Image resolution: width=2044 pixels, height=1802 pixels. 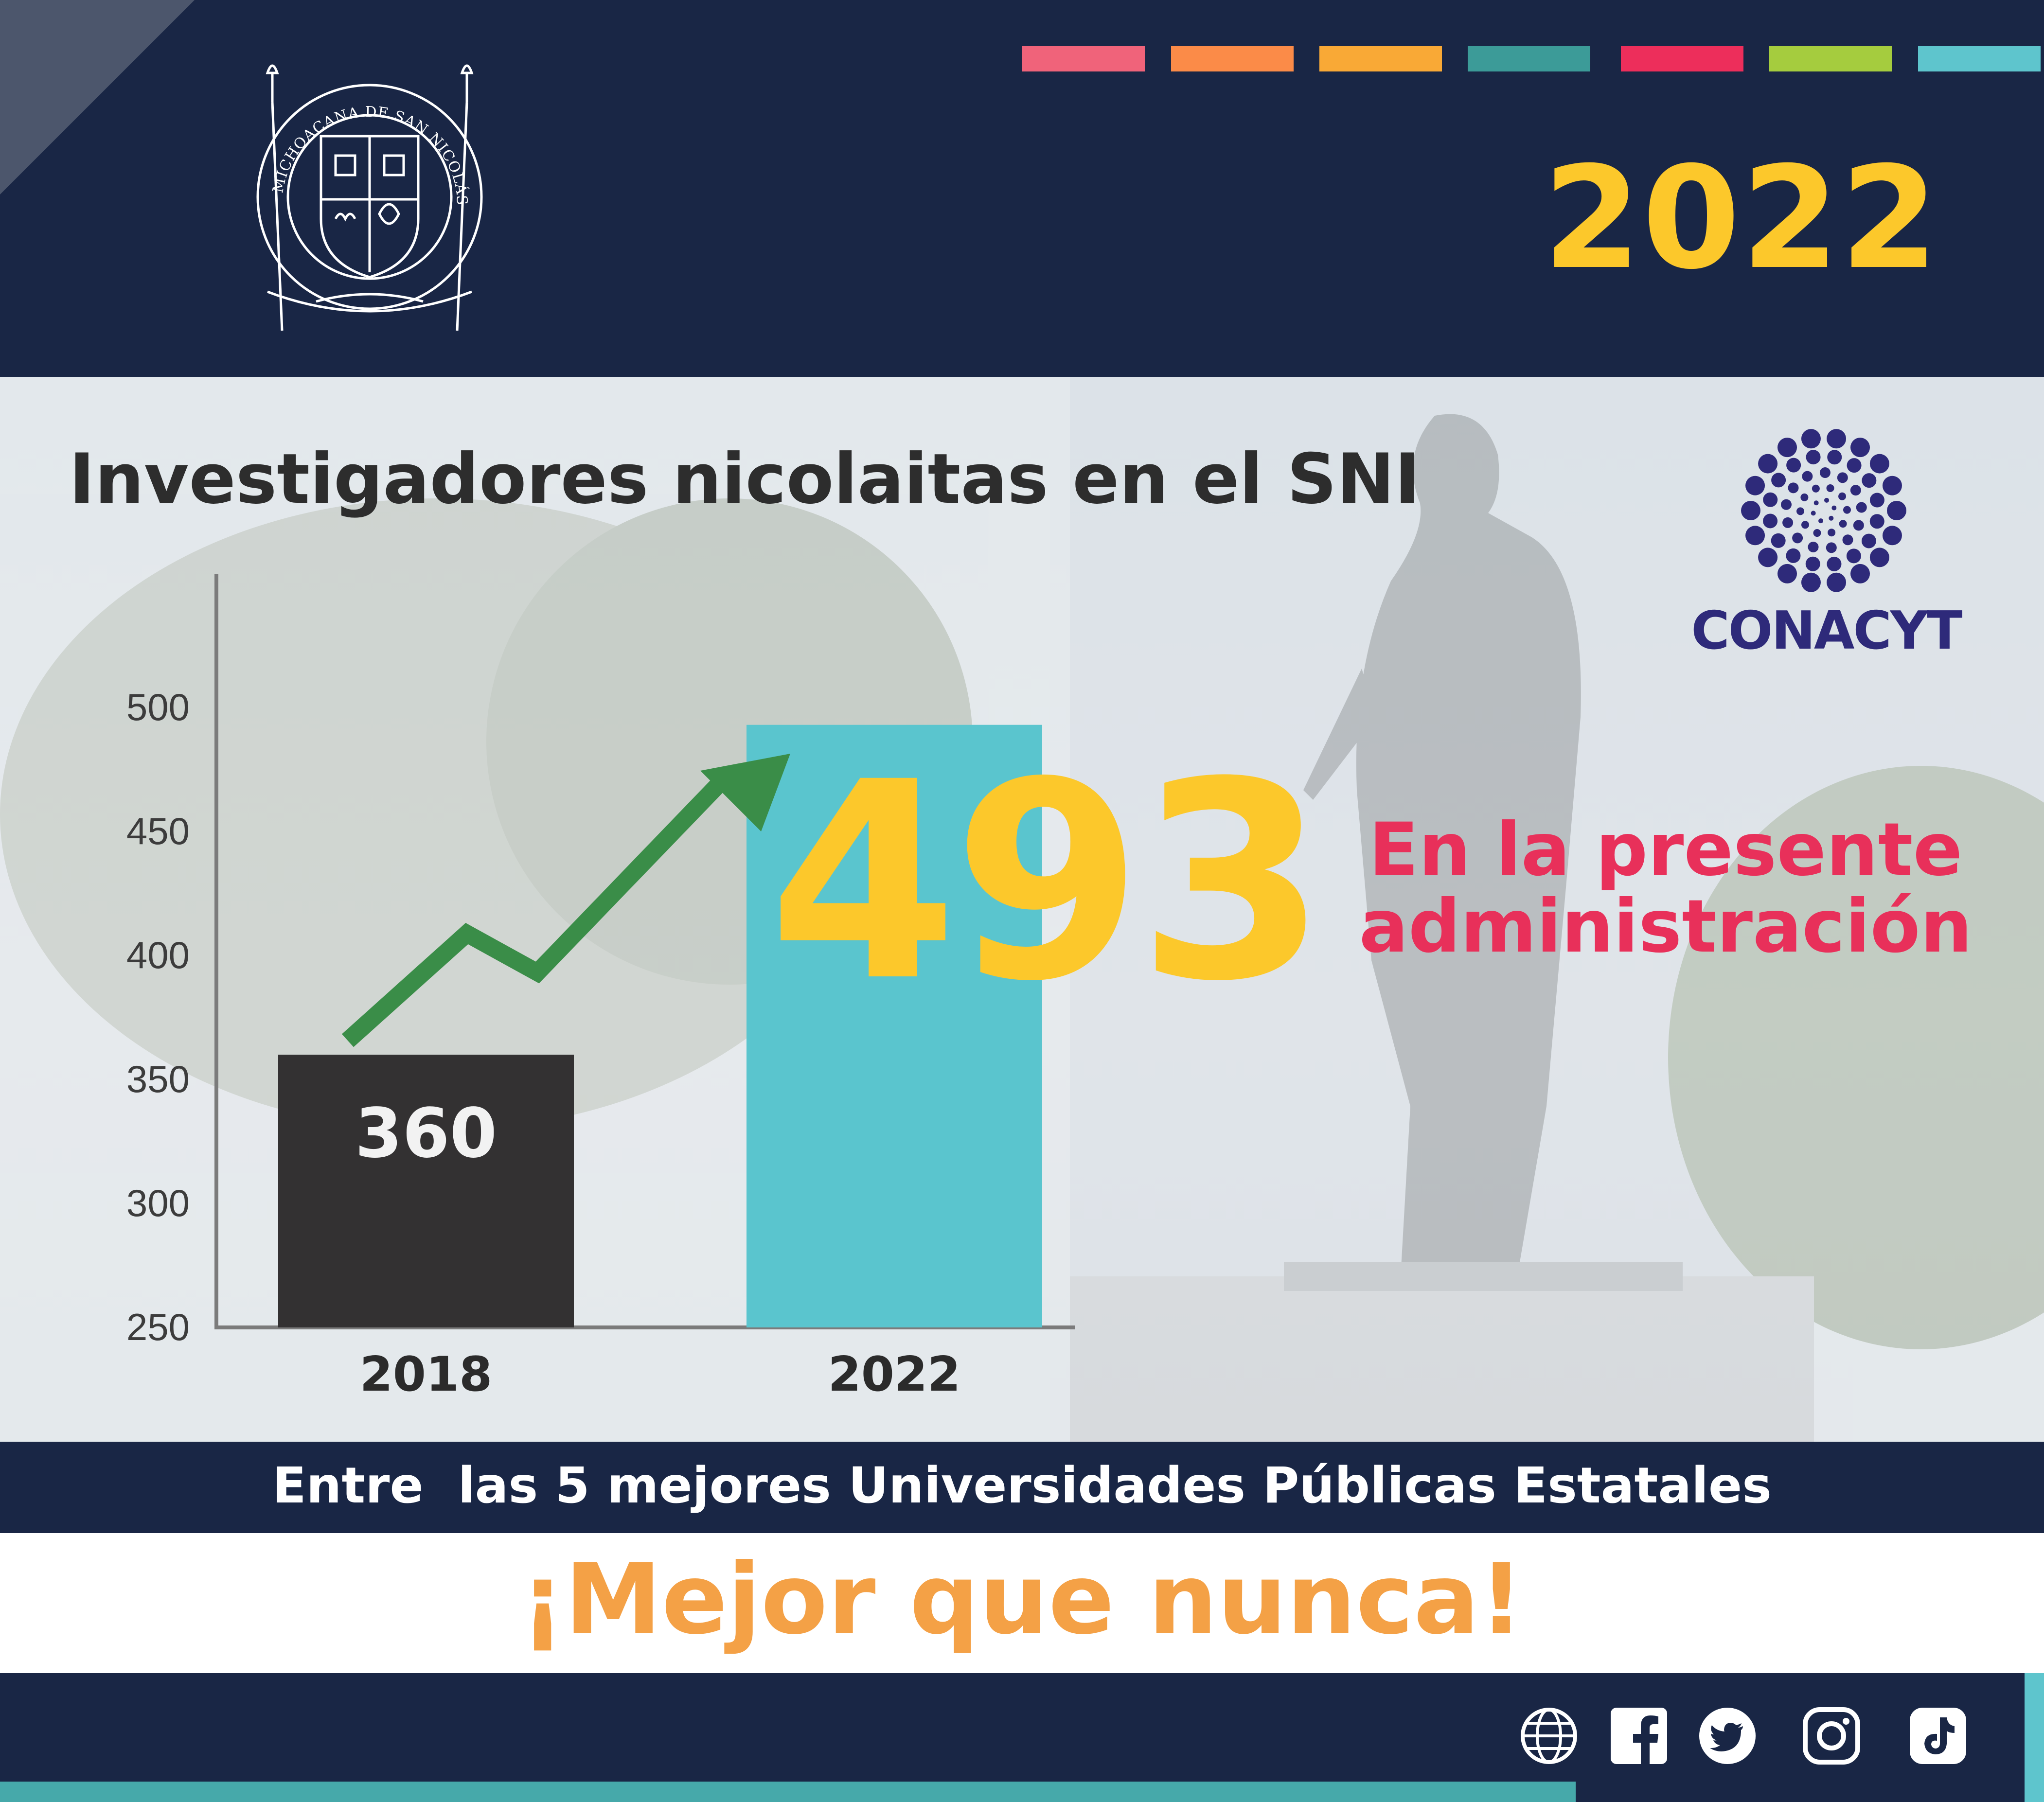 What do you see at coordinates (1047, 883) in the screenshot?
I see `big-value-493: 493` at bounding box center [1047, 883].